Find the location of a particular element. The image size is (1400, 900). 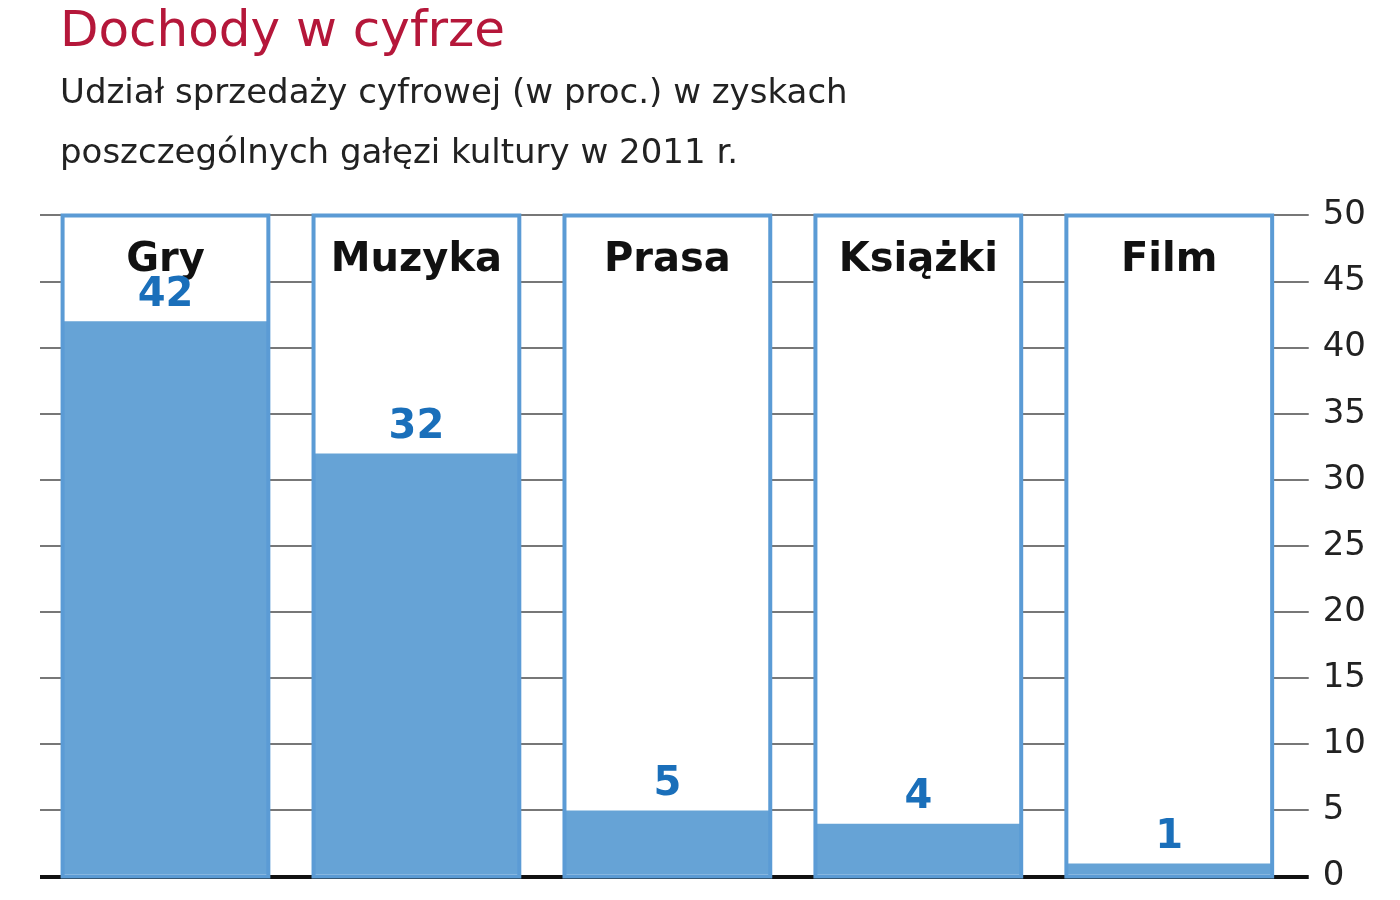

y-tick-label: 45 is located at coordinates (1344, 278).